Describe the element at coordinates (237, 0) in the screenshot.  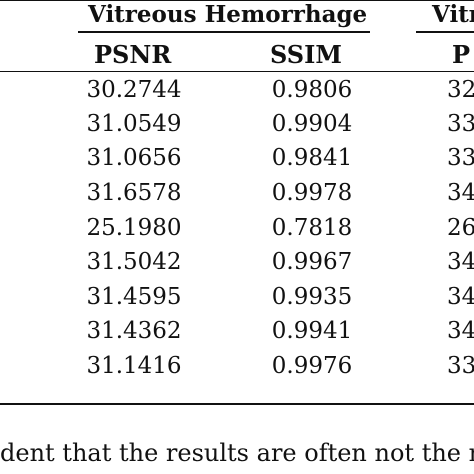
I see `table-top-rule` at that location.